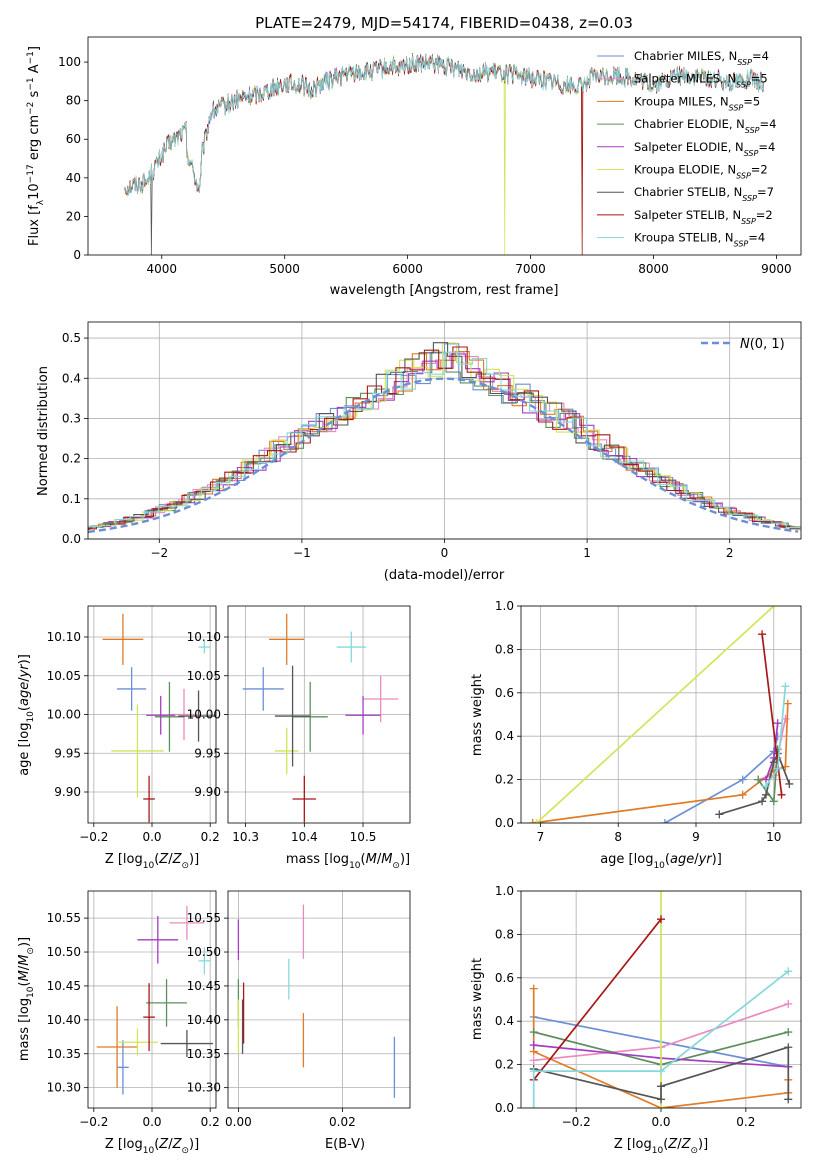 This screenshot has width=819, height=1170. I want to click on x-tick-label: −0.2, so click(93, 1122).